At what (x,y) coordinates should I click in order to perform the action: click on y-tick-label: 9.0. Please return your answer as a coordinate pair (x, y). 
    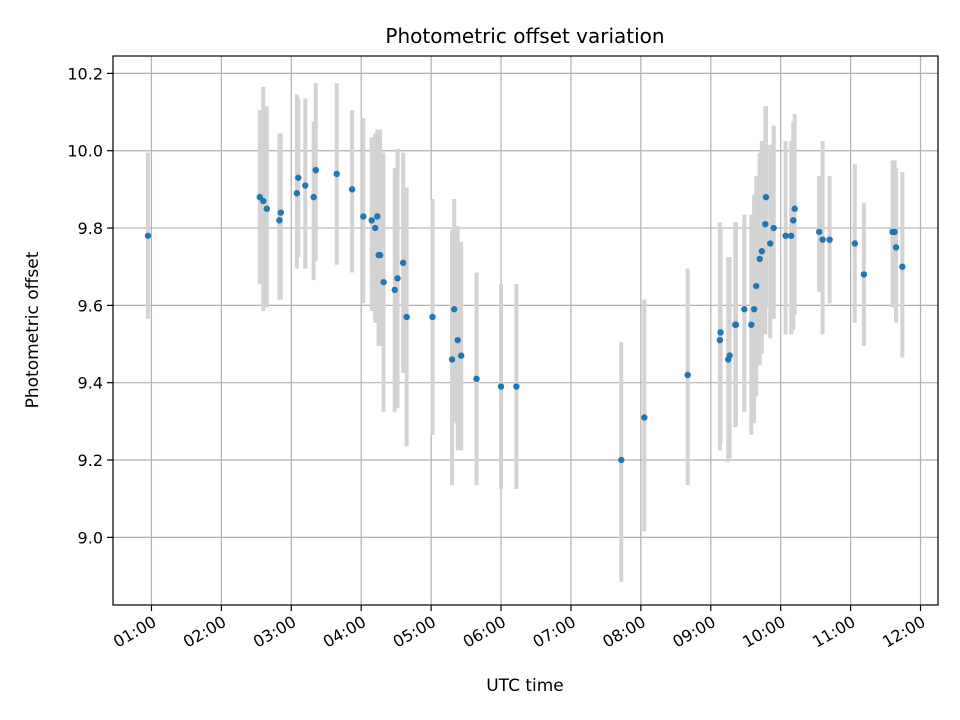
    Looking at the image, I should click on (90, 537).